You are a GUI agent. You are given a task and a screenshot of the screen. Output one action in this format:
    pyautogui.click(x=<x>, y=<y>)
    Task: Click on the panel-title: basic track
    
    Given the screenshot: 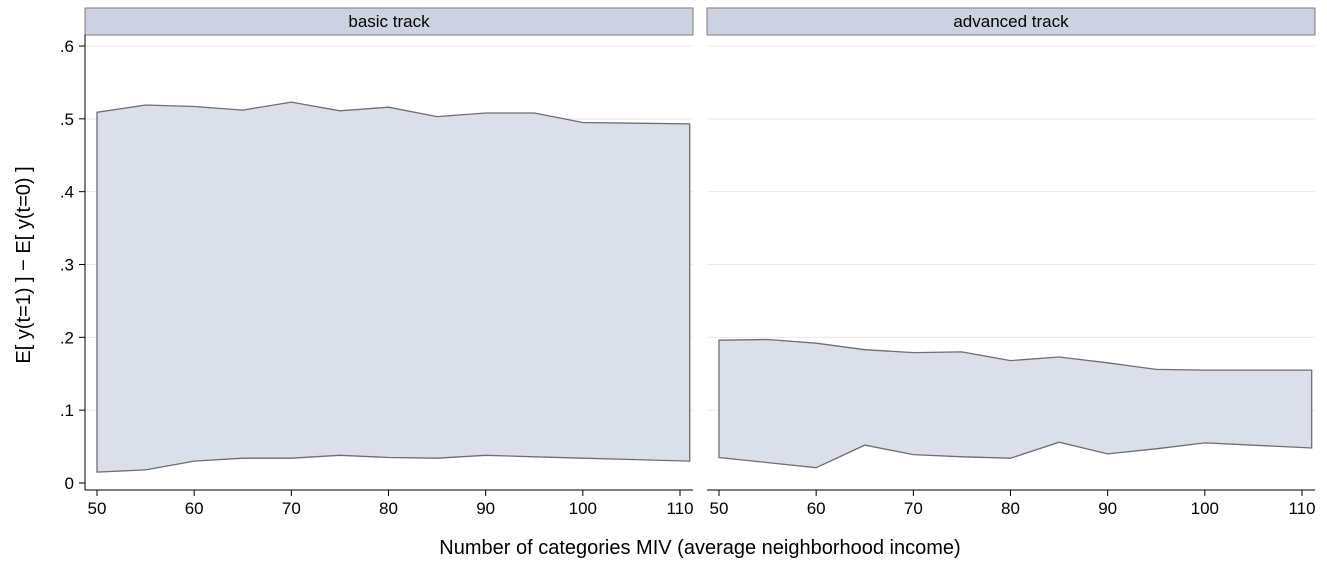 What is the action you would take?
    pyautogui.click(x=389, y=21)
    